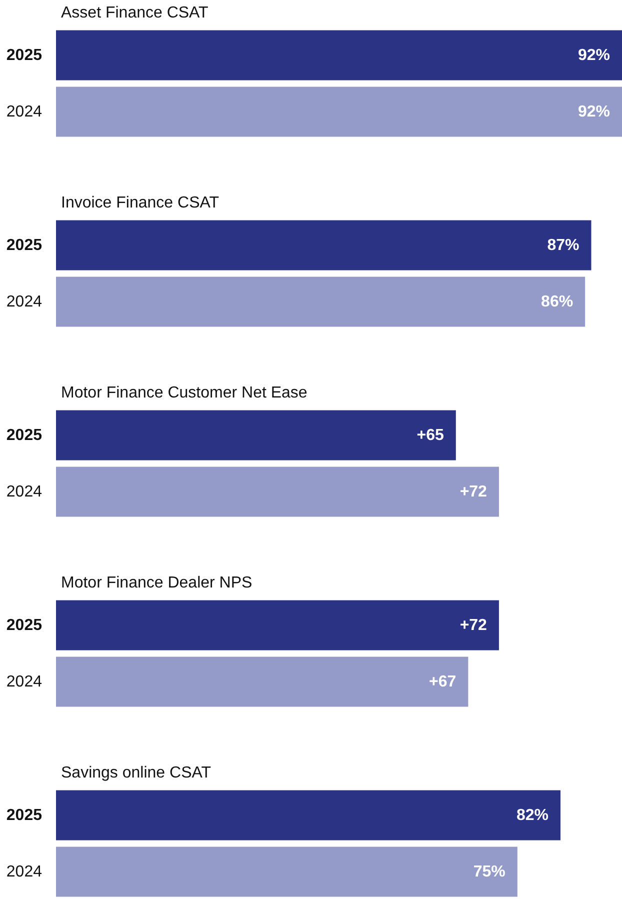 The width and height of the screenshot is (622, 899). Describe the element at coordinates (489, 871) in the screenshot. I see `data-label: 75%` at that location.